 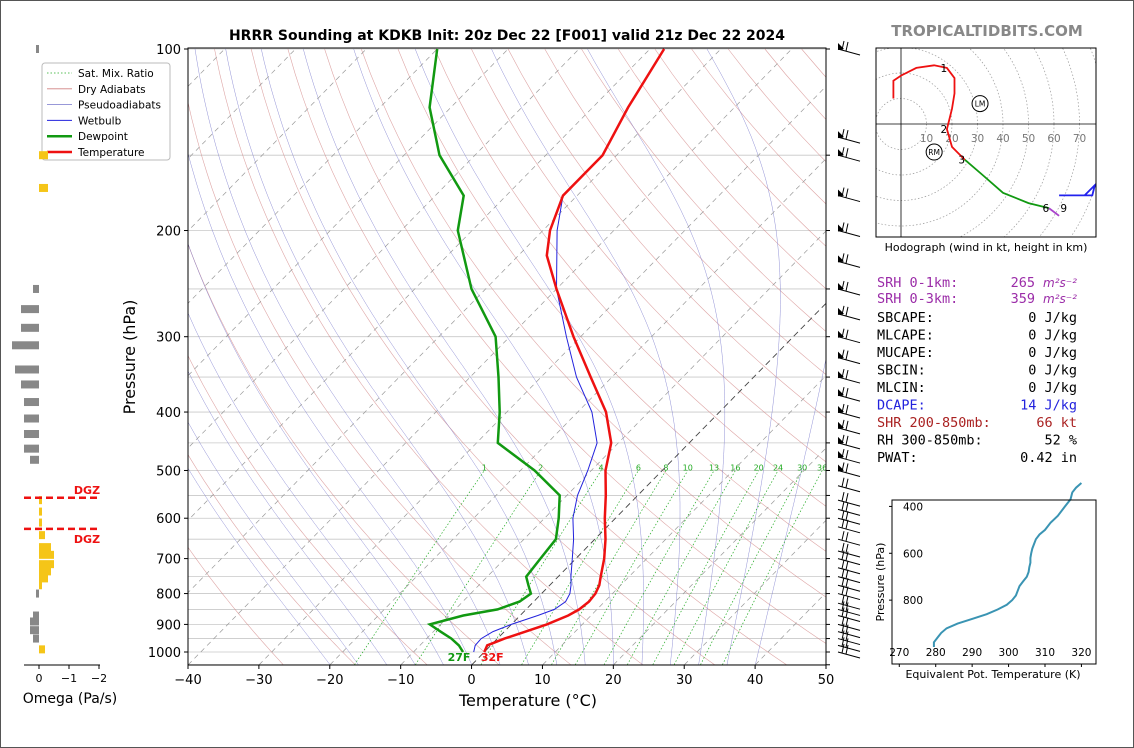 What do you see at coordinates (1063, 209) in the screenshot?
I see `height-label: 9` at bounding box center [1063, 209].